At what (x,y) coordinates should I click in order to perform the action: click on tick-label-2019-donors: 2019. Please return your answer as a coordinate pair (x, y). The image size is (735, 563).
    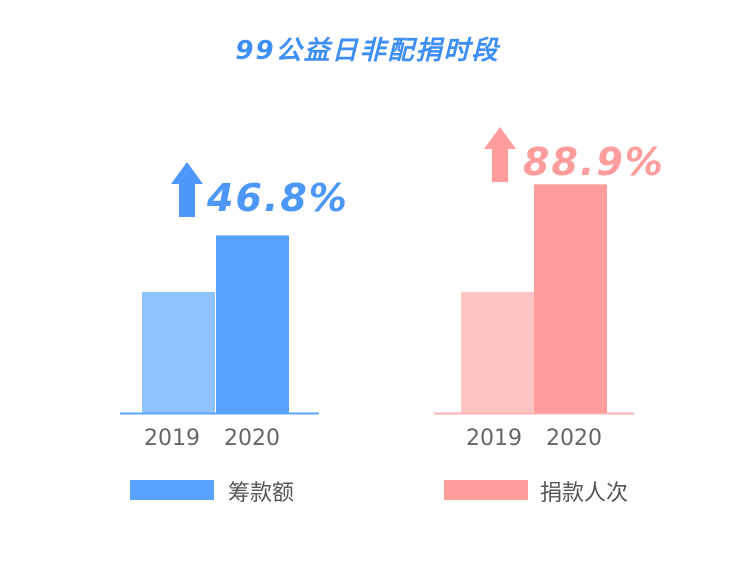
    Looking at the image, I should click on (494, 438).